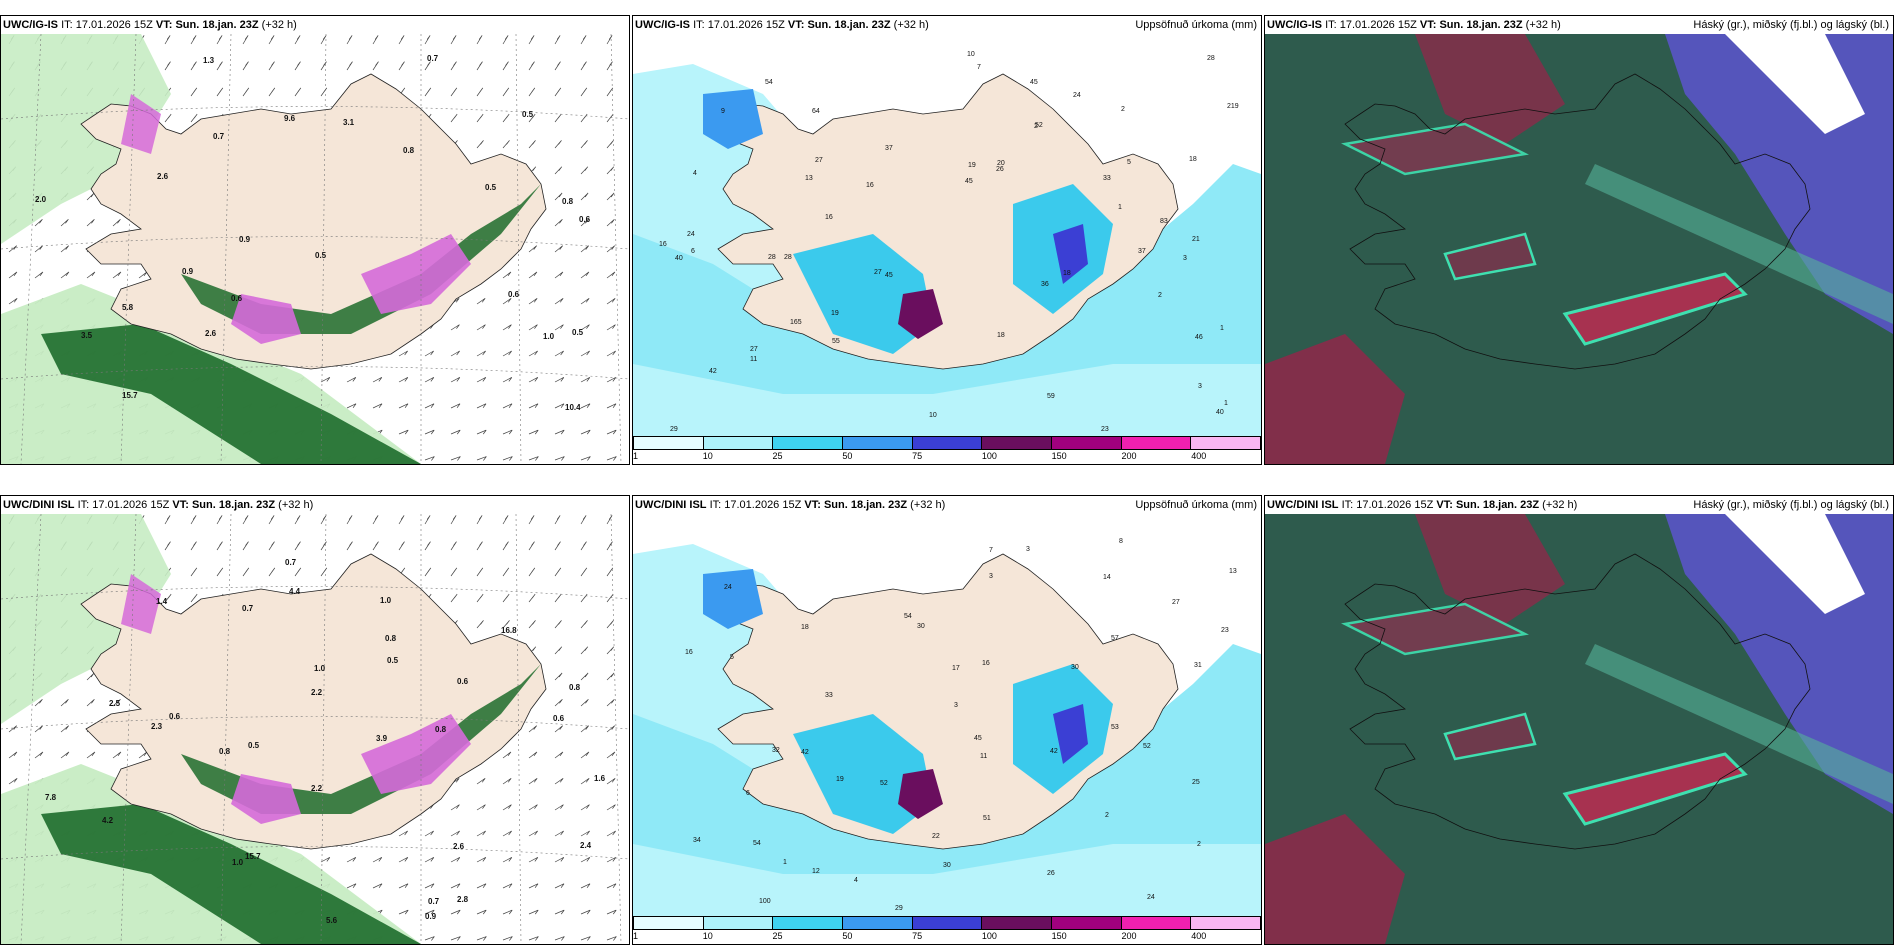 The width and height of the screenshot is (1900, 950). I want to click on snow-shading-west, so click(86, 139).